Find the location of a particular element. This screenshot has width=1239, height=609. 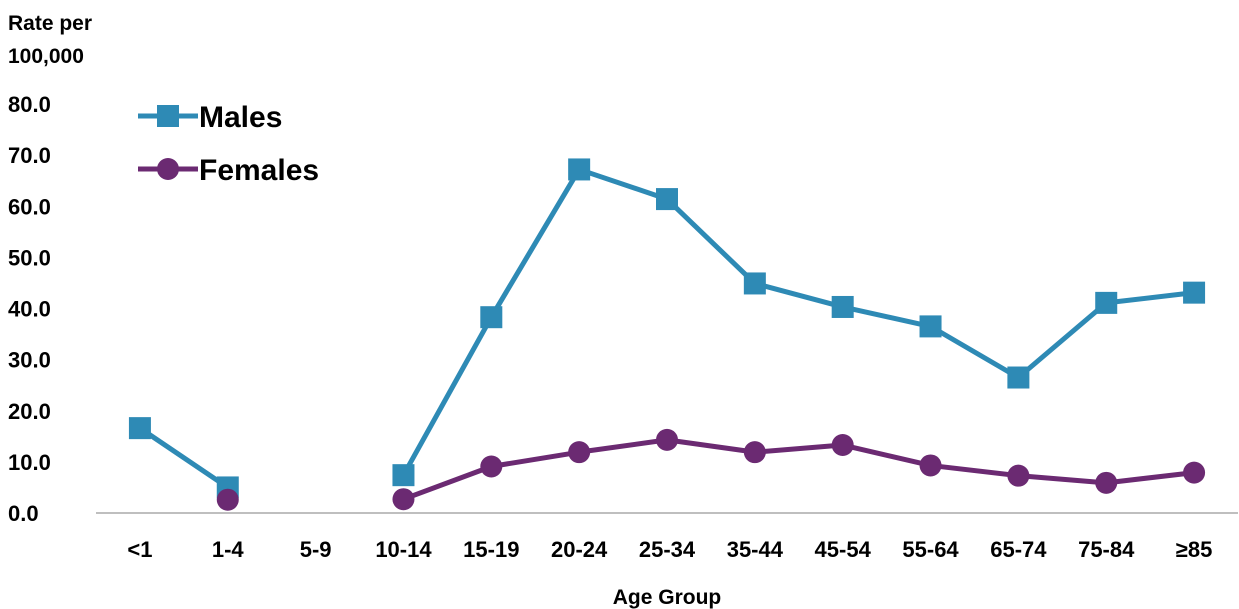

legend-item-males: Males is located at coordinates (210, 117).